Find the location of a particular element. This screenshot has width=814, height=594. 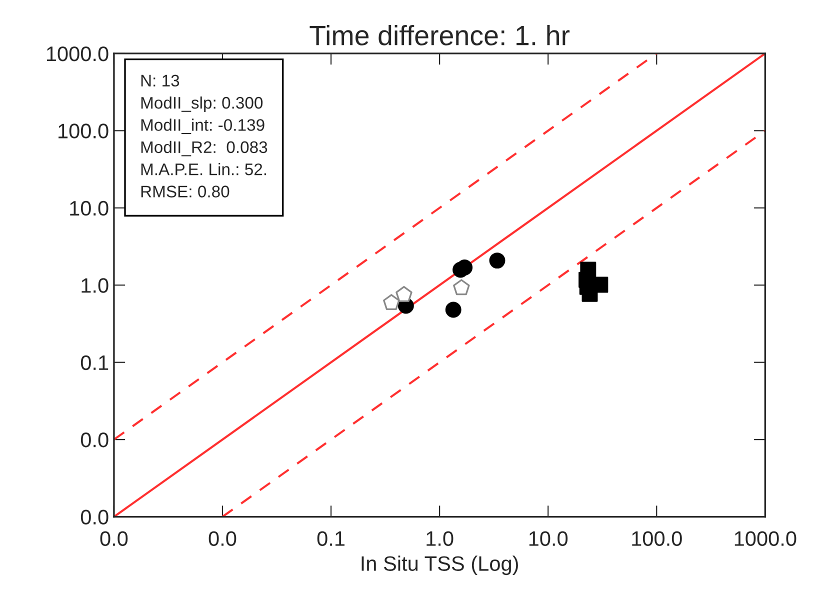

x-tick-label: 10.0 is located at coordinates (548, 538).